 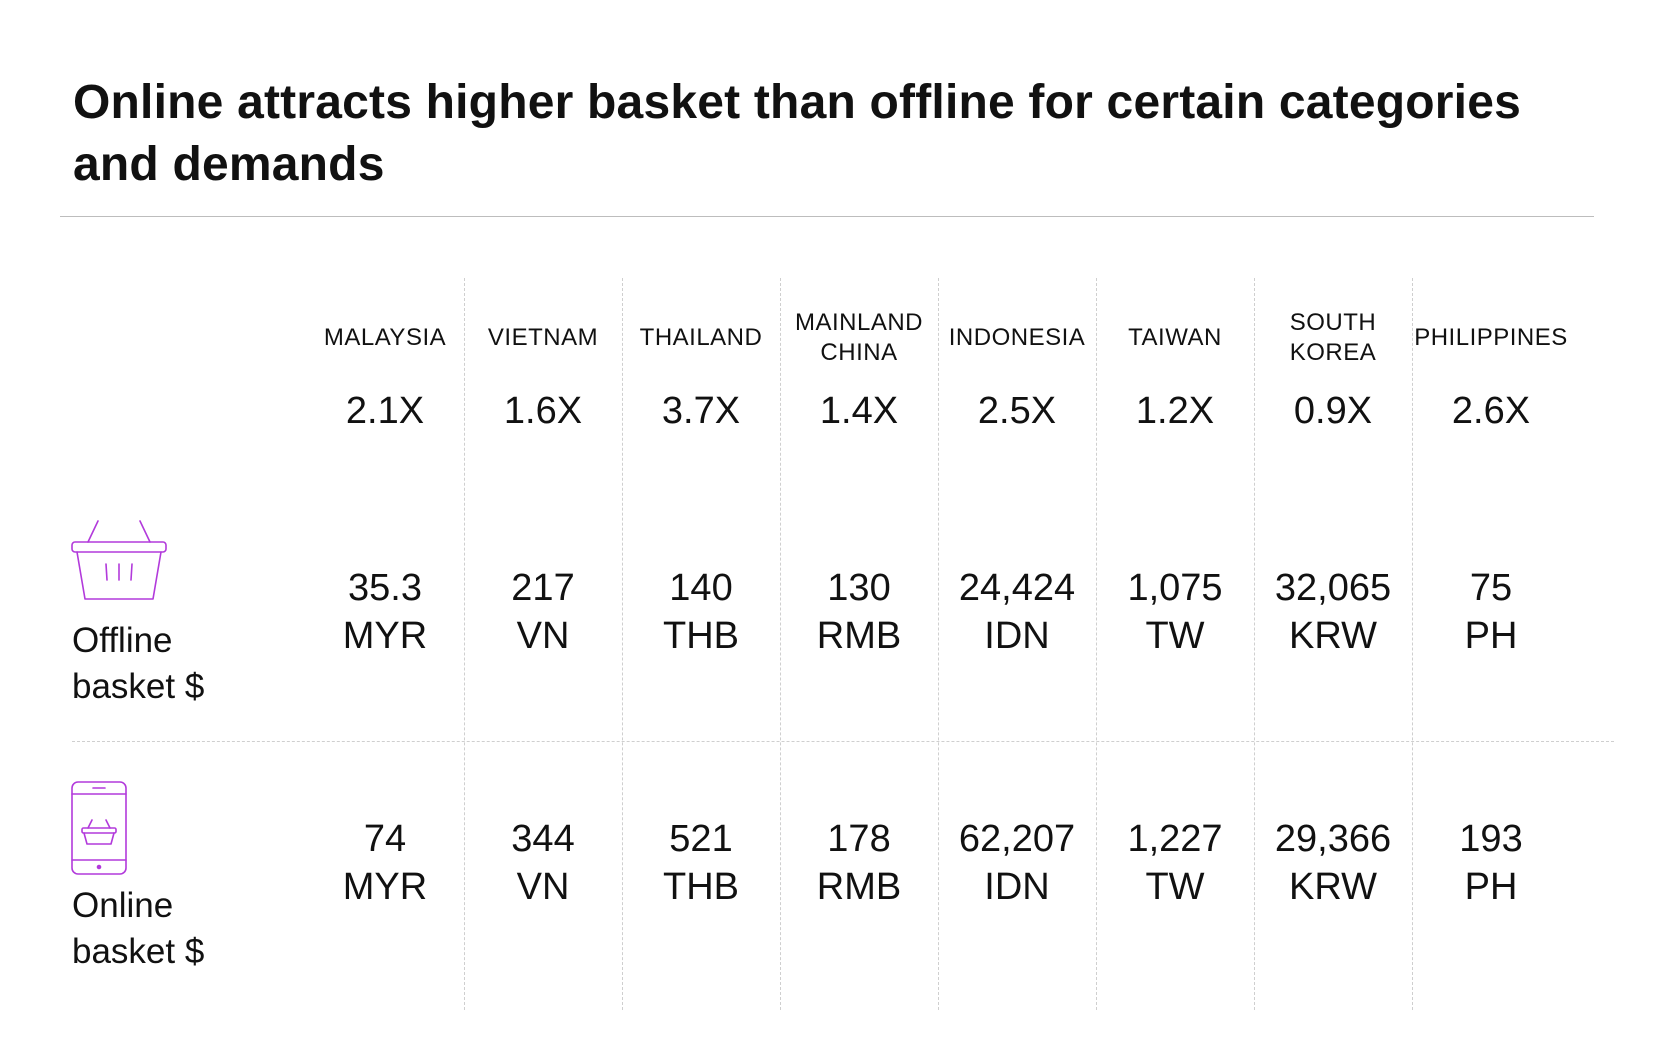 I want to click on country-label-line2: KOREA, so click(x=1333, y=352).